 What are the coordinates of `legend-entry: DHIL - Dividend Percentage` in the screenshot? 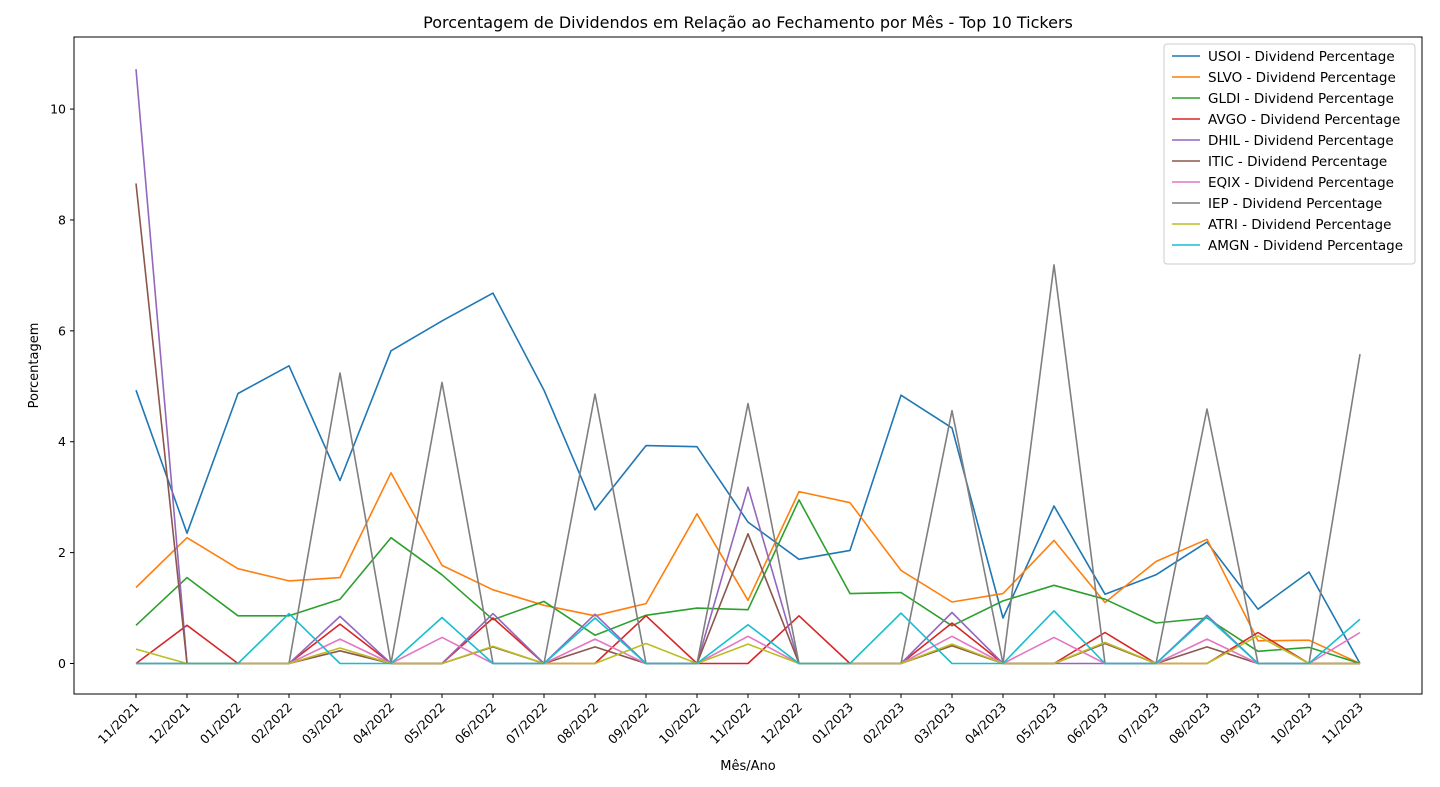 It's located at (1301, 141).